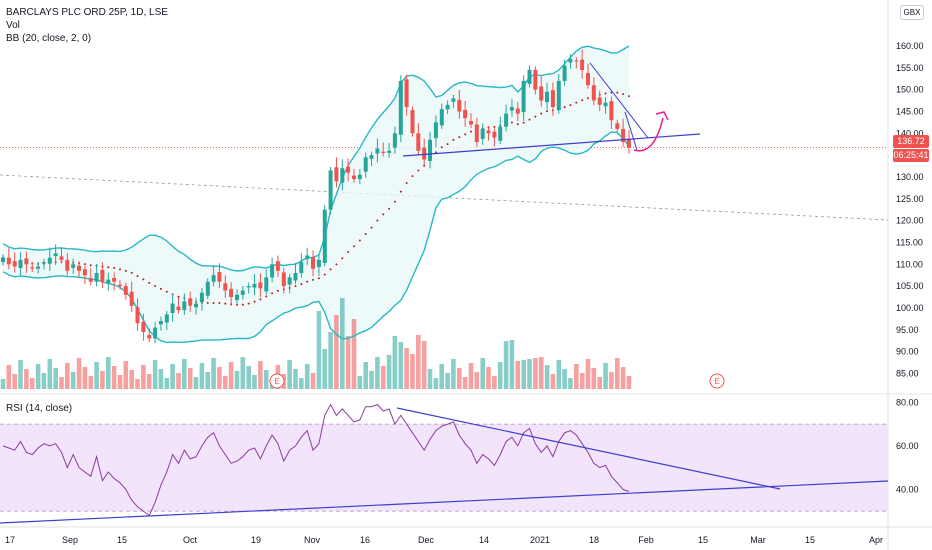 The width and height of the screenshot is (932, 550). Describe the element at coordinates (907, 445) in the screenshot. I see `rsi-axis: 80.00 60.00 40.00` at that location.